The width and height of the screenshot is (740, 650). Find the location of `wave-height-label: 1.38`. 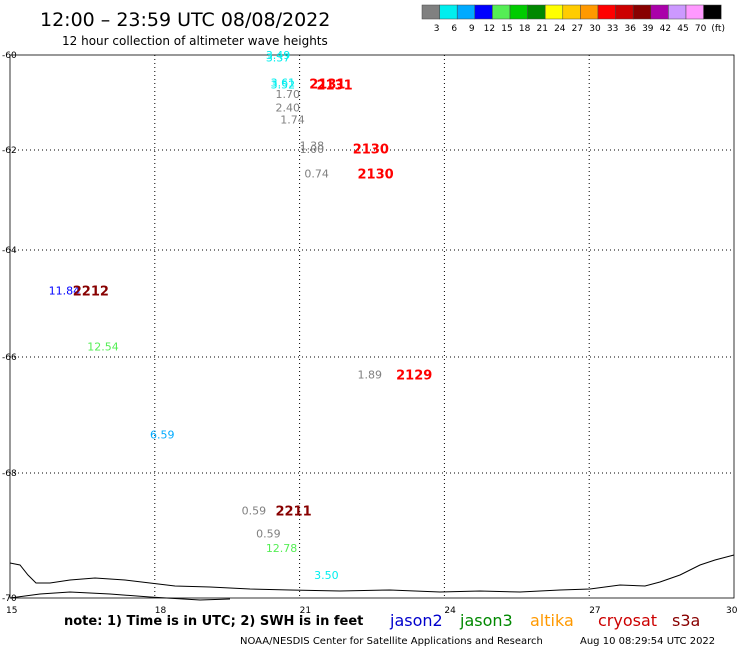

wave-height-label: 1.38 is located at coordinates (312, 145).